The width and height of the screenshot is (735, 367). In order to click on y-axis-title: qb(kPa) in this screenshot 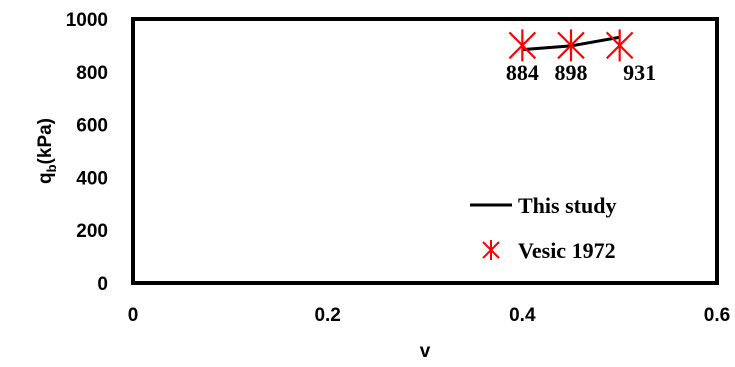, I will do `click(47, 151)`.